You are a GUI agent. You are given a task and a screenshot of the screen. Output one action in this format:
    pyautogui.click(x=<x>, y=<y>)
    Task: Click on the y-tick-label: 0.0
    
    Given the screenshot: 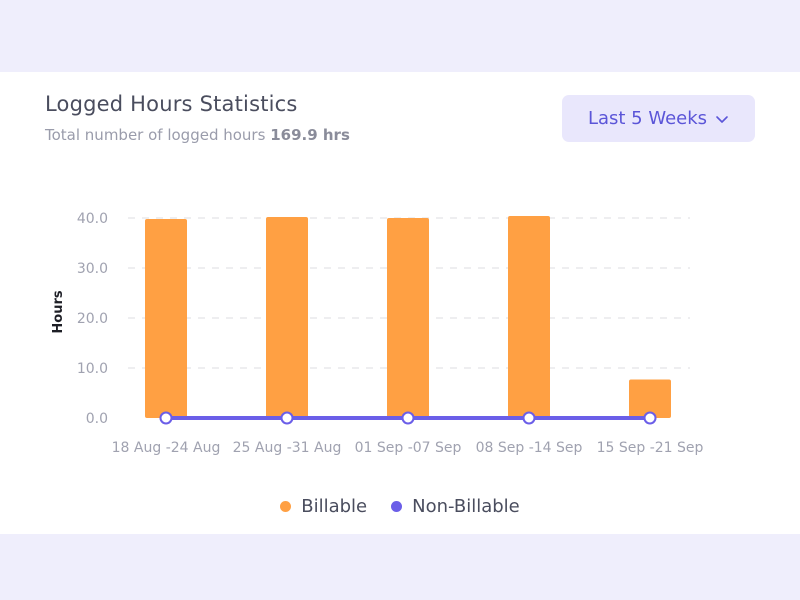 What is the action you would take?
    pyautogui.click(x=97, y=419)
    